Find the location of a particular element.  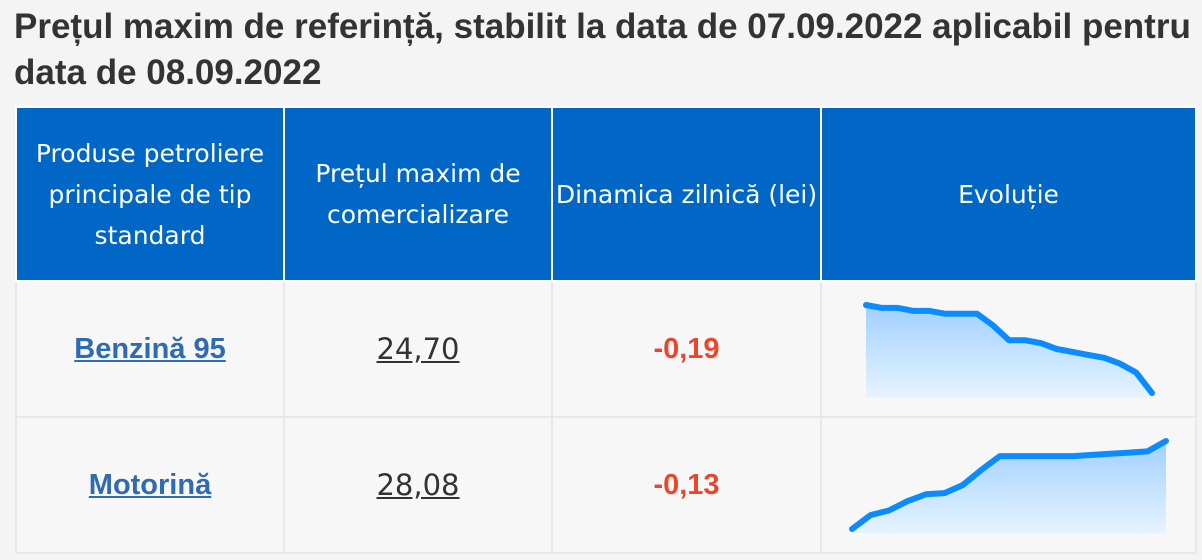

product-cell: Benzină 95 is located at coordinates (150, 349).